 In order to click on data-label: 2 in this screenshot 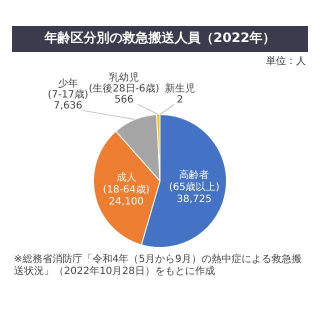, I will do `click(180, 100)`.